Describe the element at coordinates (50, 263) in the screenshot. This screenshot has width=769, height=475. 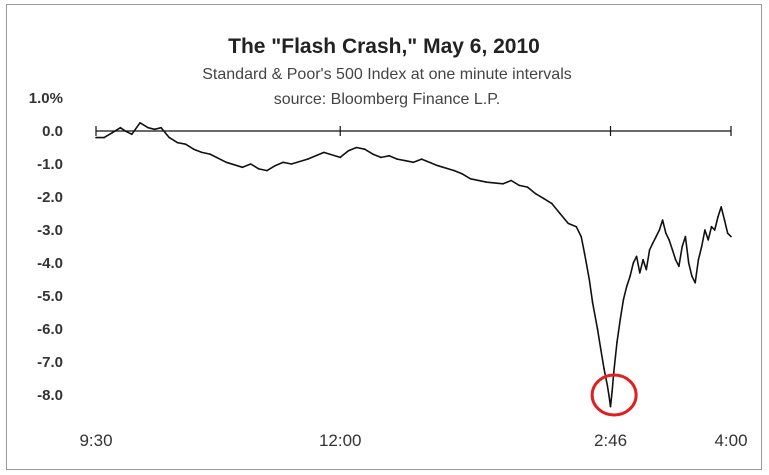
I see `y-tick-label: -4.0` at that location.